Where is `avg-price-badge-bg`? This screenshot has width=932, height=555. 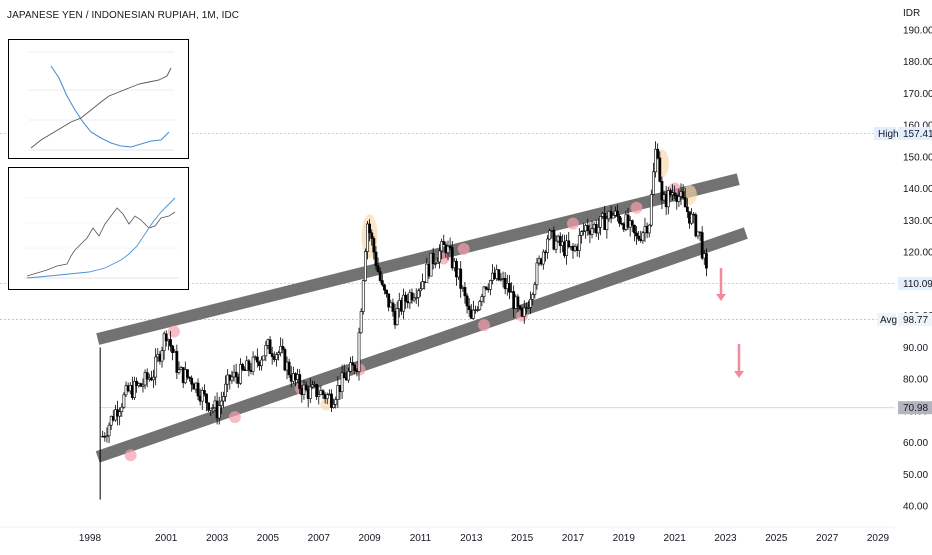
avg-price-badge-bg is located at coordinates (915, 320).